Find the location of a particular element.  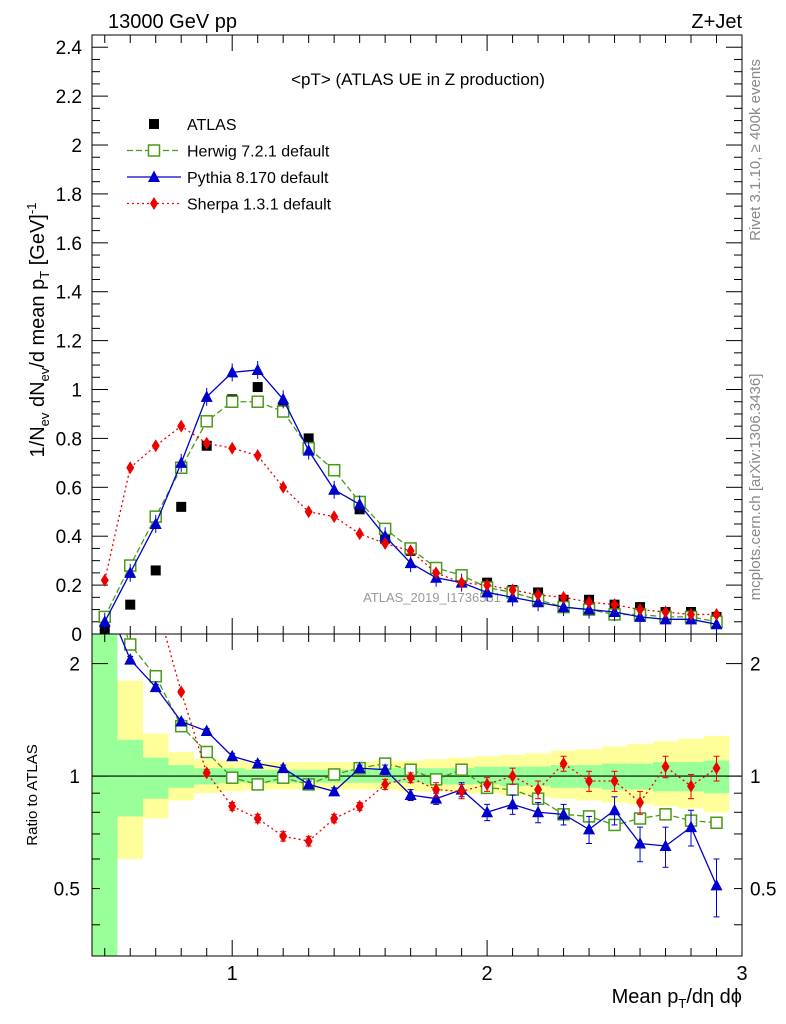

y-tick-label: 2.2 is located at coordinates (69, 97).